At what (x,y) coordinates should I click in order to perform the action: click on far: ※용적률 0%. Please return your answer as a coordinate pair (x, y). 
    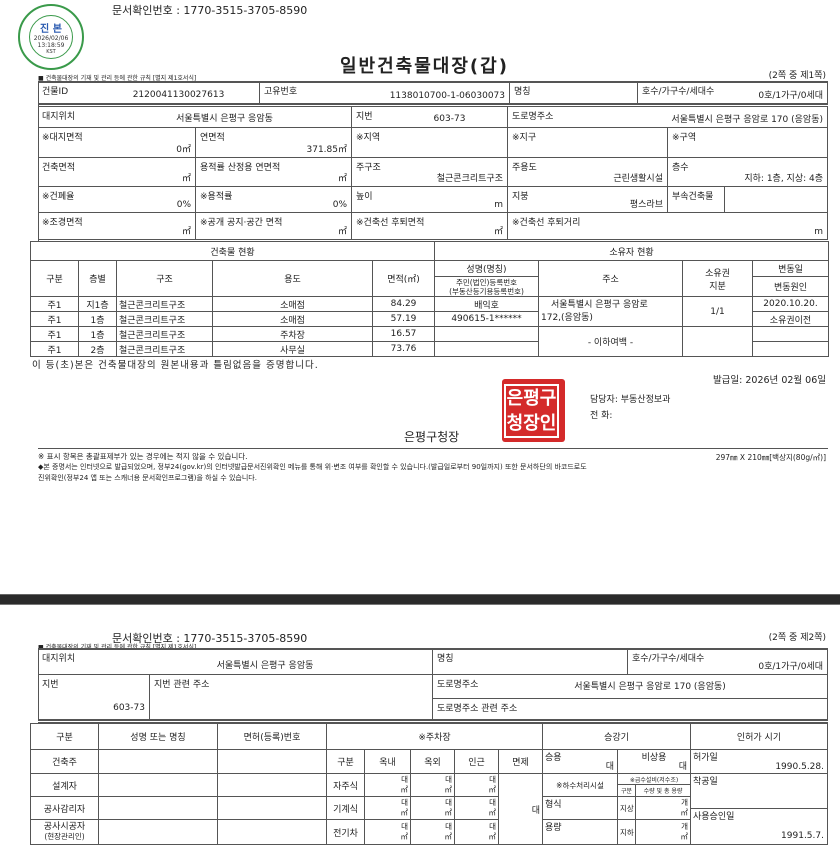
    Looking at the image, I should click on (274, 200).